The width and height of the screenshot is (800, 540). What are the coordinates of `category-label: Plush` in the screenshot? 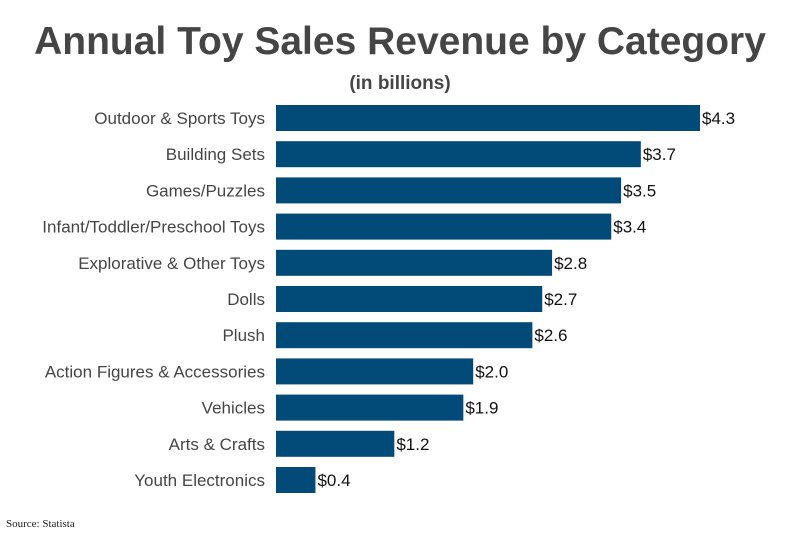 It's located at (243, 335).